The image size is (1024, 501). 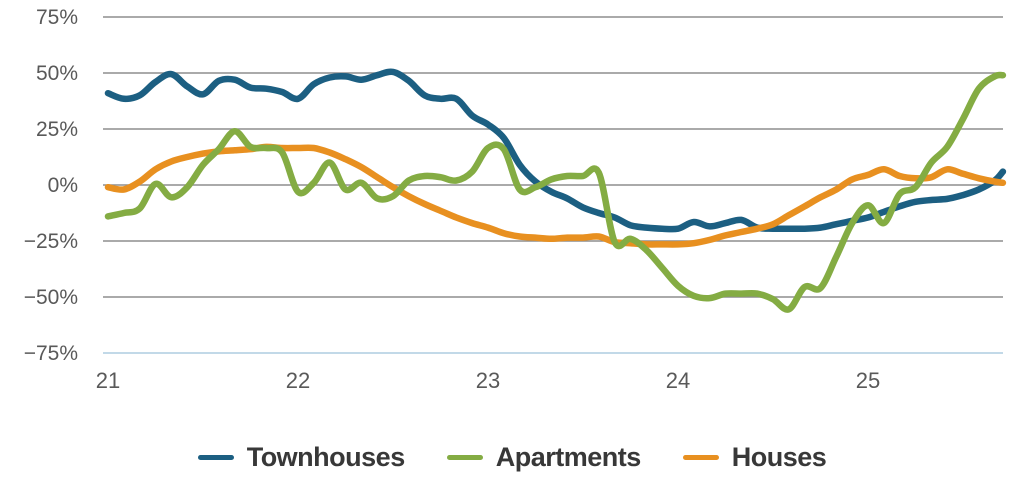 I want to click on y-axis-tick-label: 75%, so click(x=57, y=17).